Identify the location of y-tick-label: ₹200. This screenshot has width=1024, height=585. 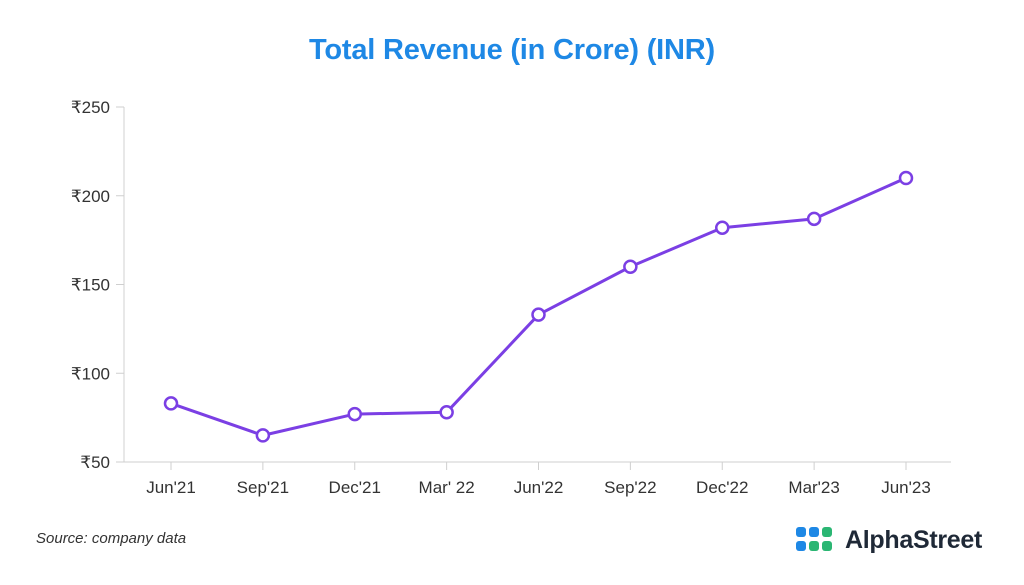
(90, 196).